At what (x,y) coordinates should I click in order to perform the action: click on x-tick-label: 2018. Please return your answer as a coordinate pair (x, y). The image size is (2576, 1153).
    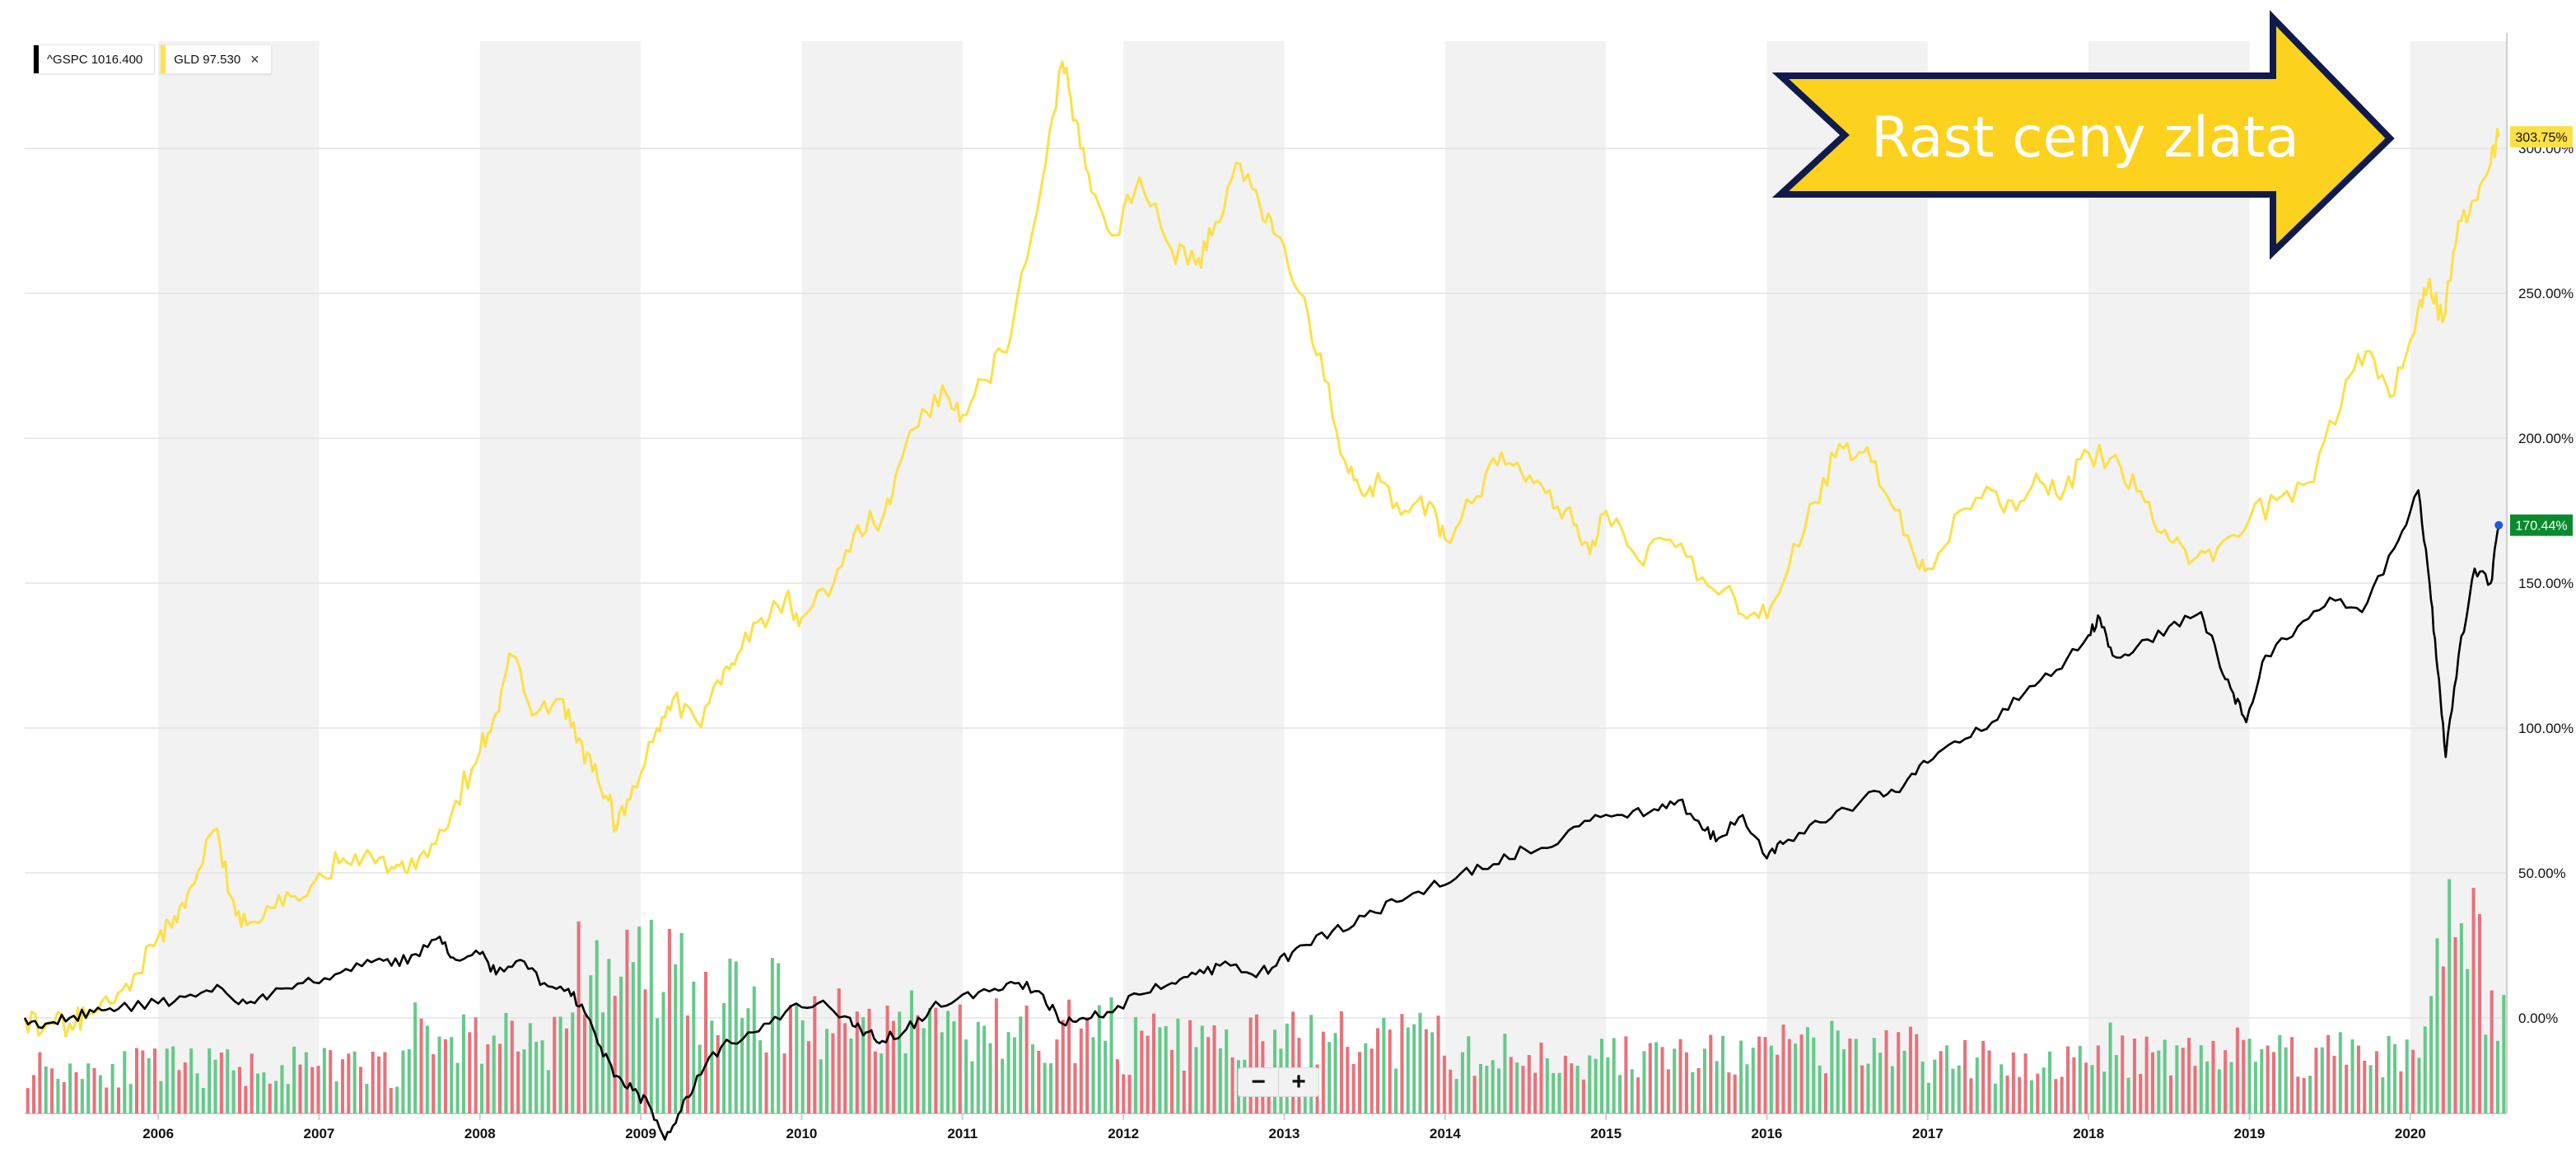
    Looking at the image, I should click on (2088, 1133).